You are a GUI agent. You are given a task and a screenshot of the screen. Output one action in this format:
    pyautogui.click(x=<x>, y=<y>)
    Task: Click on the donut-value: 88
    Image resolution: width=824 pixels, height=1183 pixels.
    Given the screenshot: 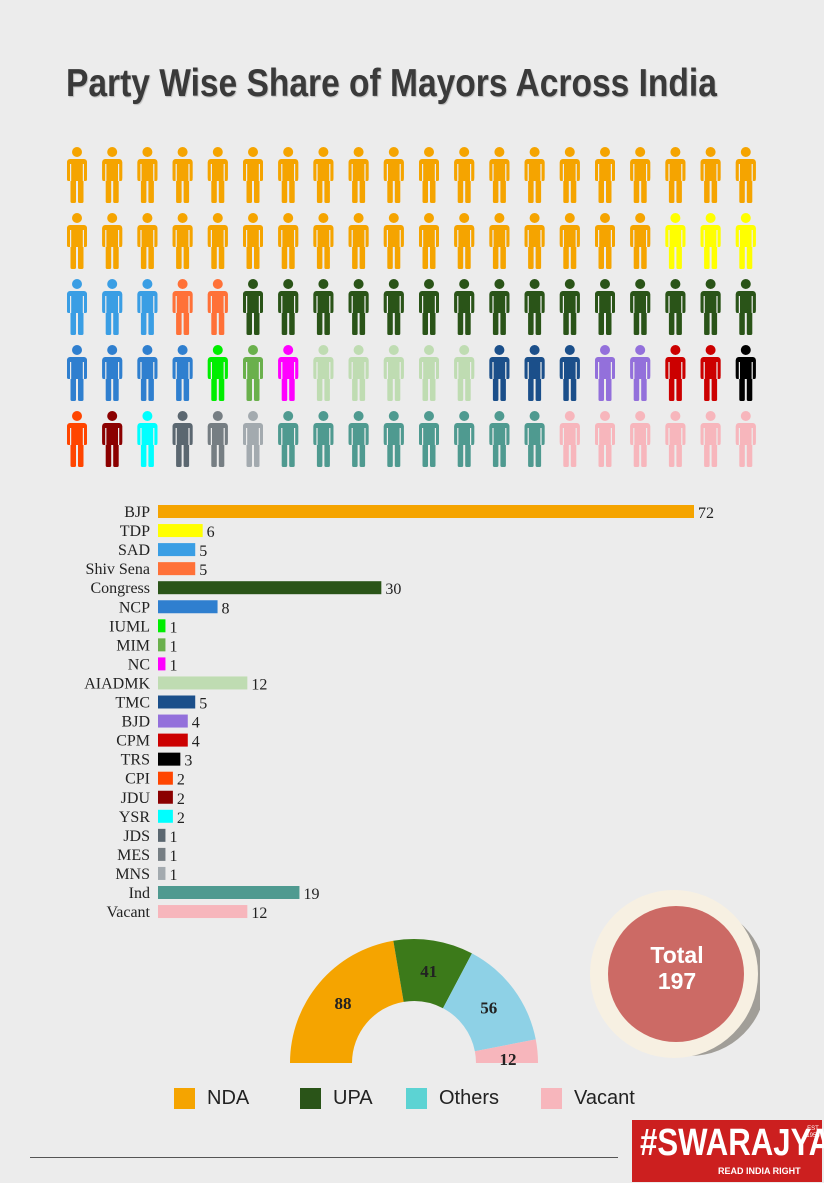 What is the action you would take?
    pyautogui.click(x=342, y=1003)
    